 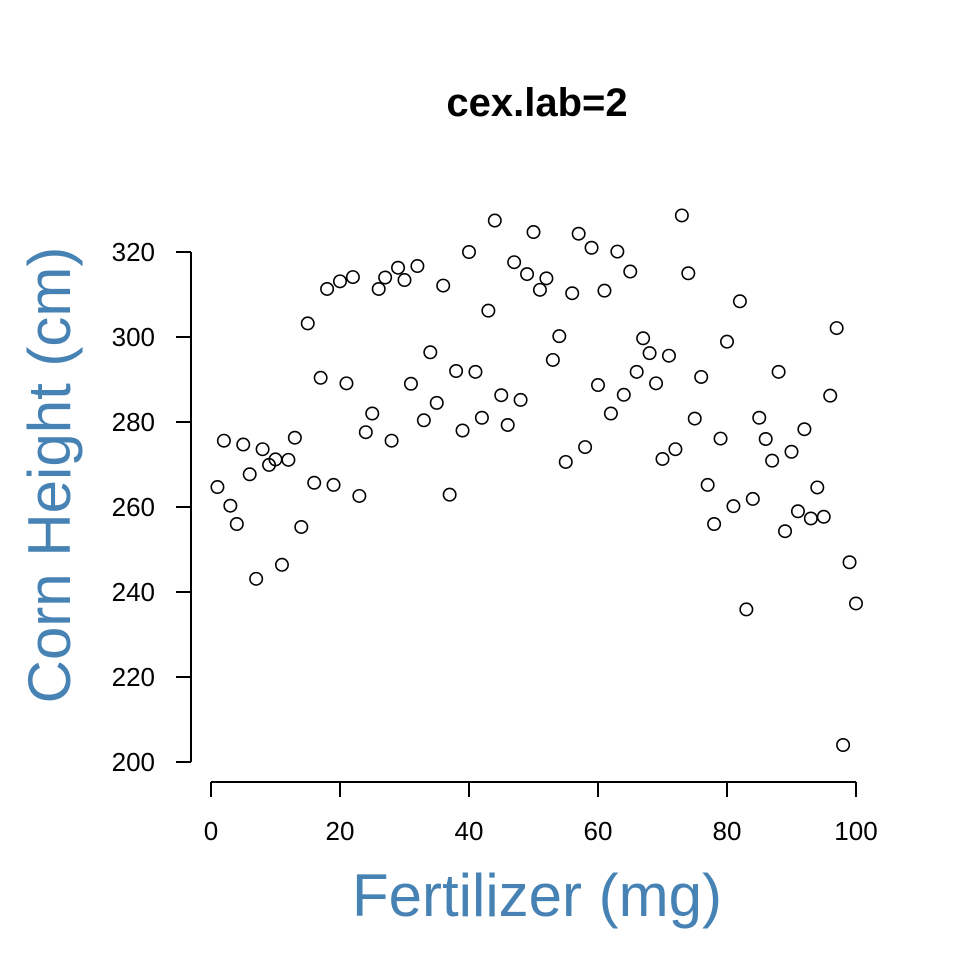 I want to click on y-tick-label: 300, so click(x=133, y=337).